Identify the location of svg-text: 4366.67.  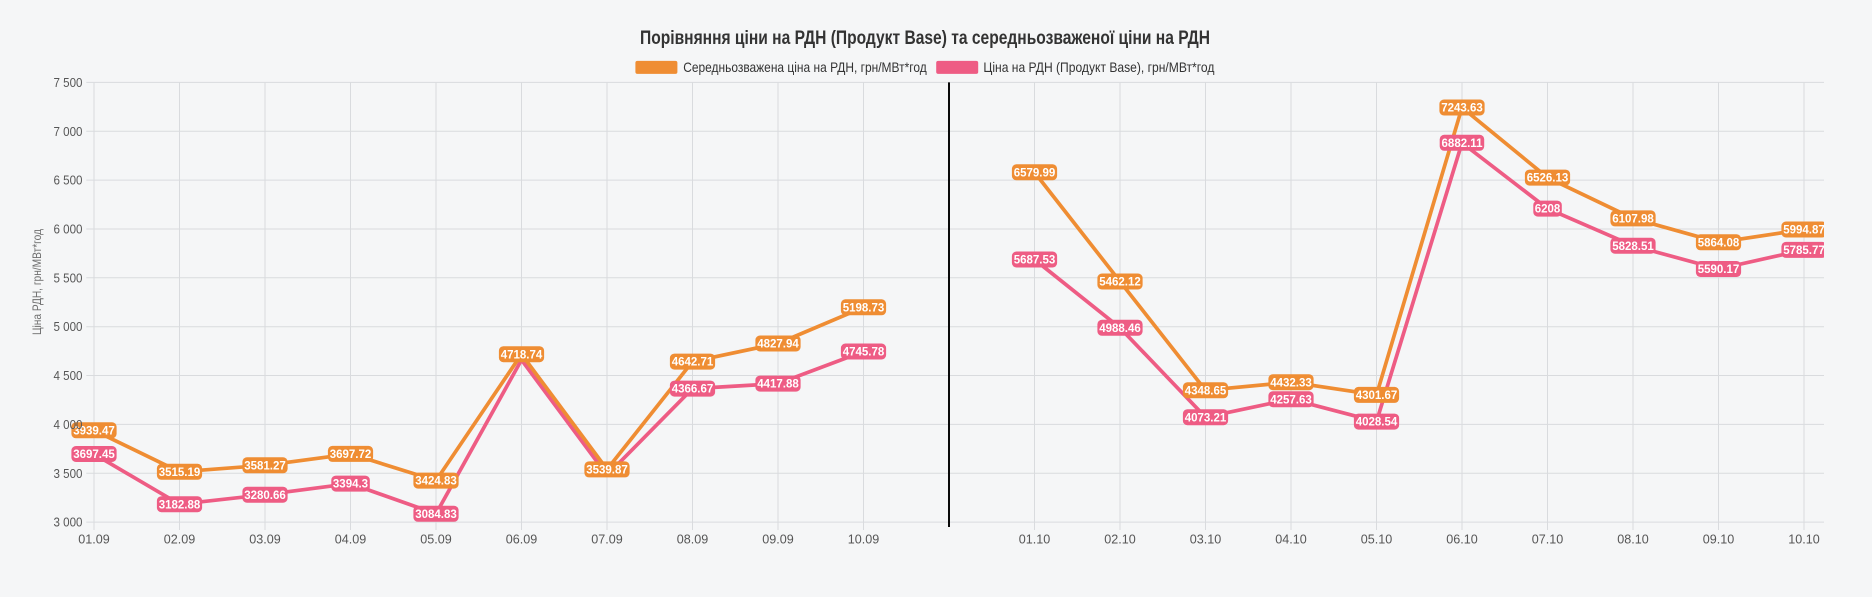
(693, 390).